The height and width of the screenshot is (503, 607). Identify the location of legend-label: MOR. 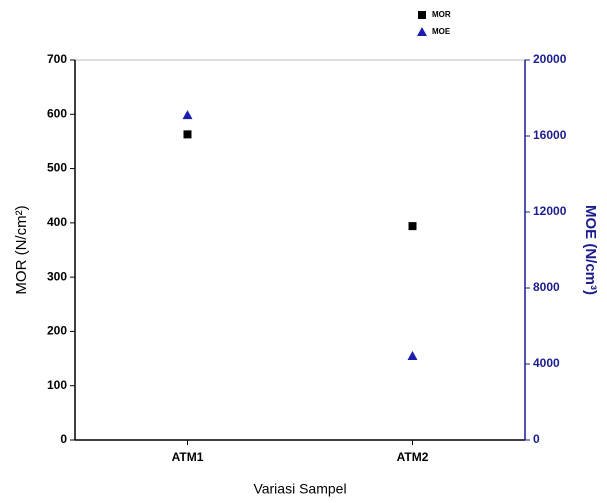
(441, 14).